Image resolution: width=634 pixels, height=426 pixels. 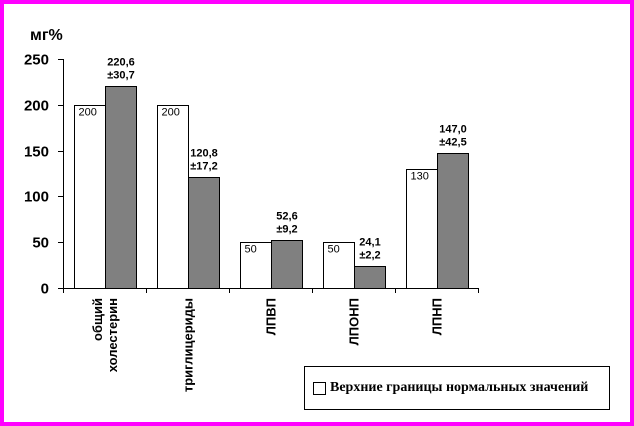 I want to click on data-label-measured: 52,6, so click(x=286, y=217).